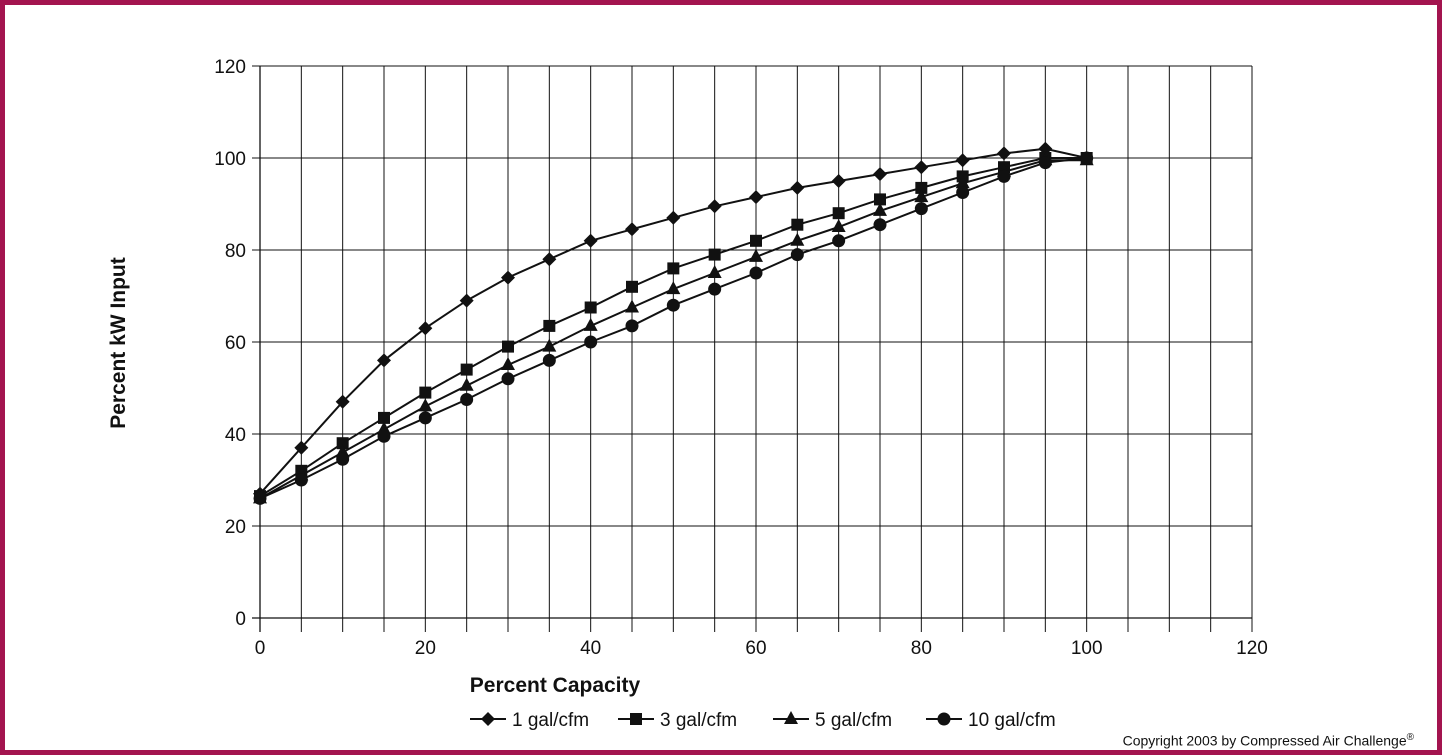 The image size is (1442, 755). What do you see at coordinates (235, 343) in the screenshot?
I see `y-tick-label: 60` at bounding box center [235, 343].